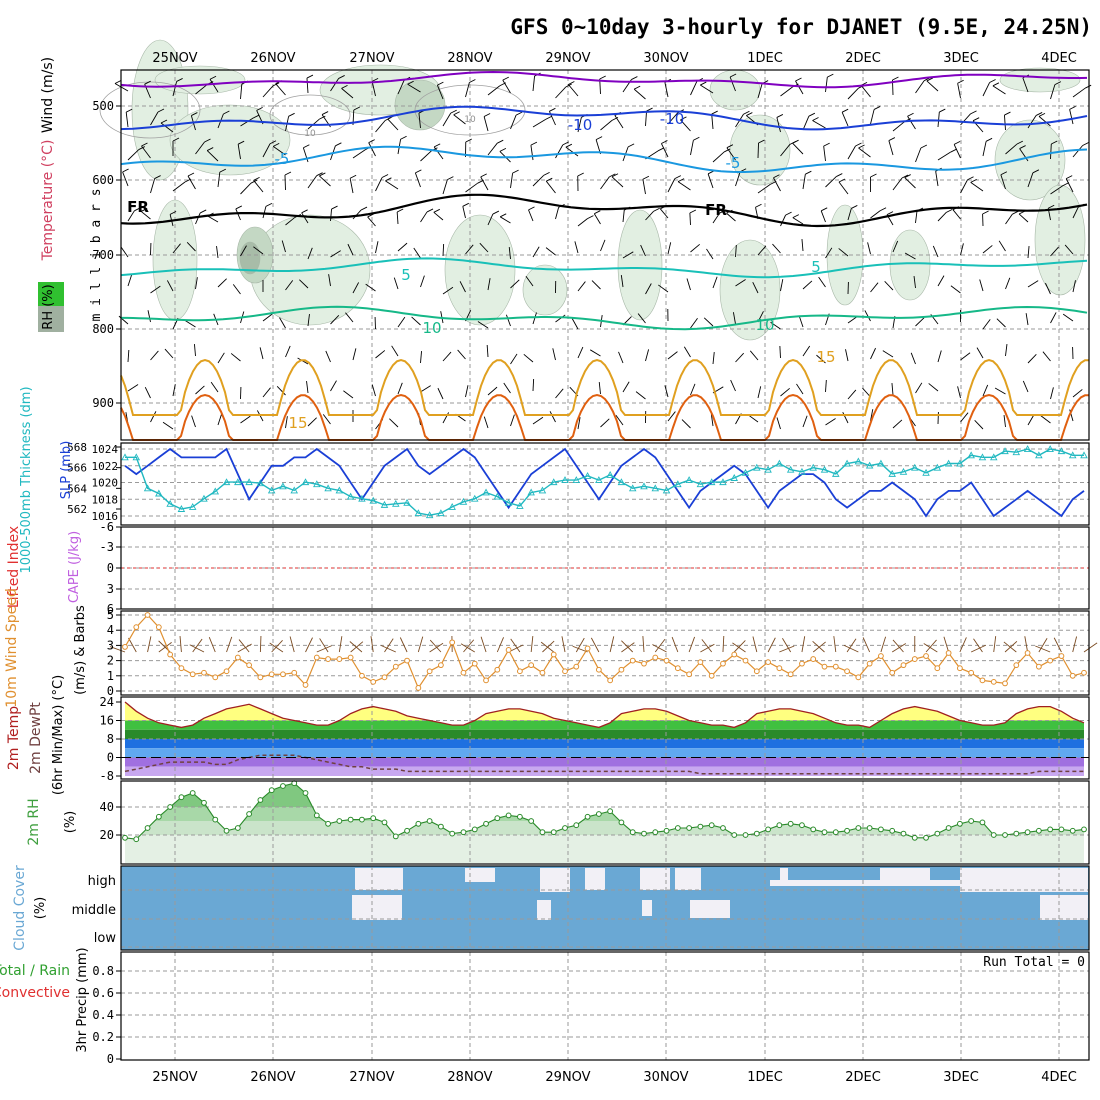 This screenshot has height=1100, width=1100. I want to click on panel-slp-thickness, so click(605, 484).